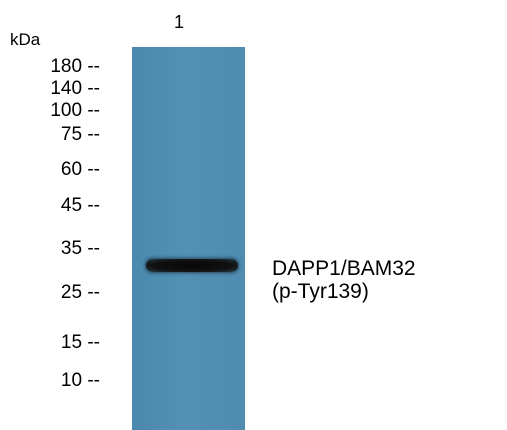  Describe the element at coordinates (80, 342) in the screenshot. I see `marker-15: 15 --` at that location.